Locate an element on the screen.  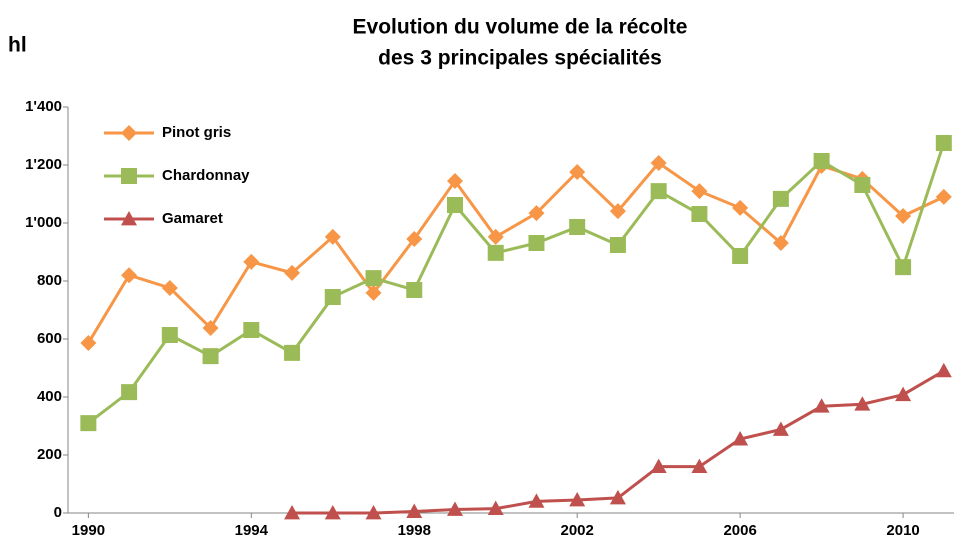
y-tick-label: 400 is located at coordinates (49, 396).